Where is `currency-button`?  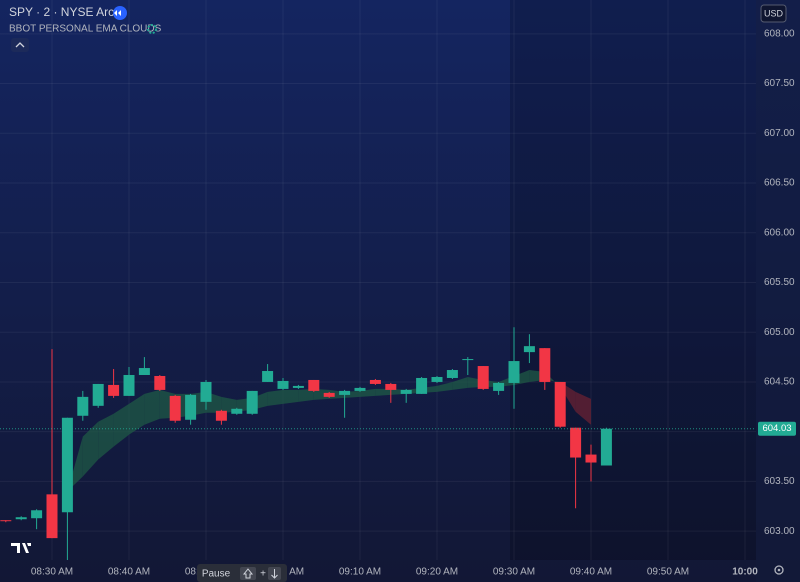
currency-button is located at coordinates (773, 13).